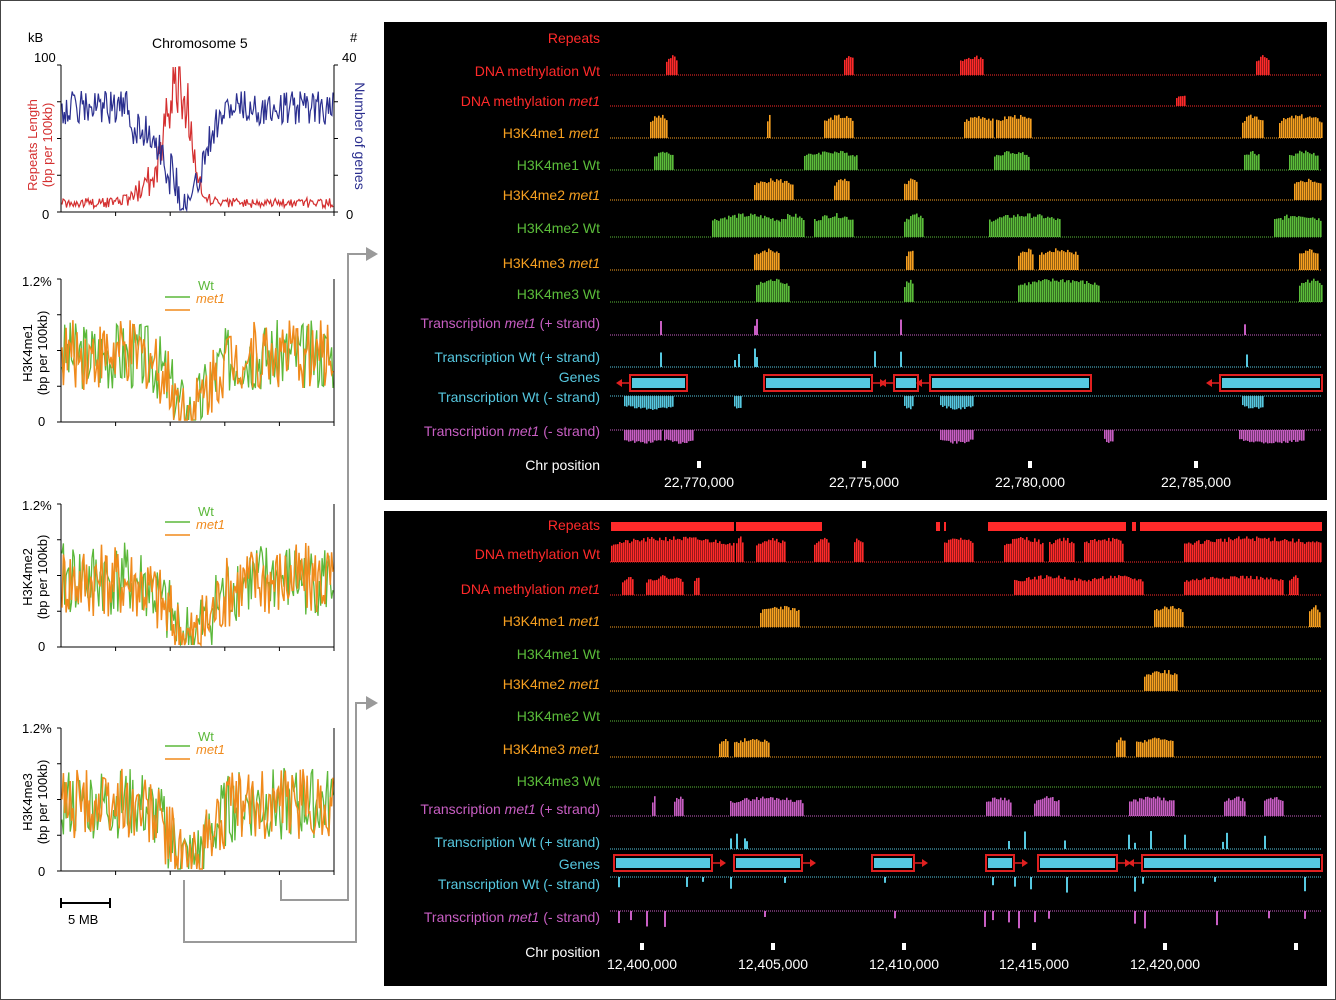  Describe the element at coordinates (558, 654) in the screenshot. I see `track-label-text: H3K4me1 Wt` at that location.